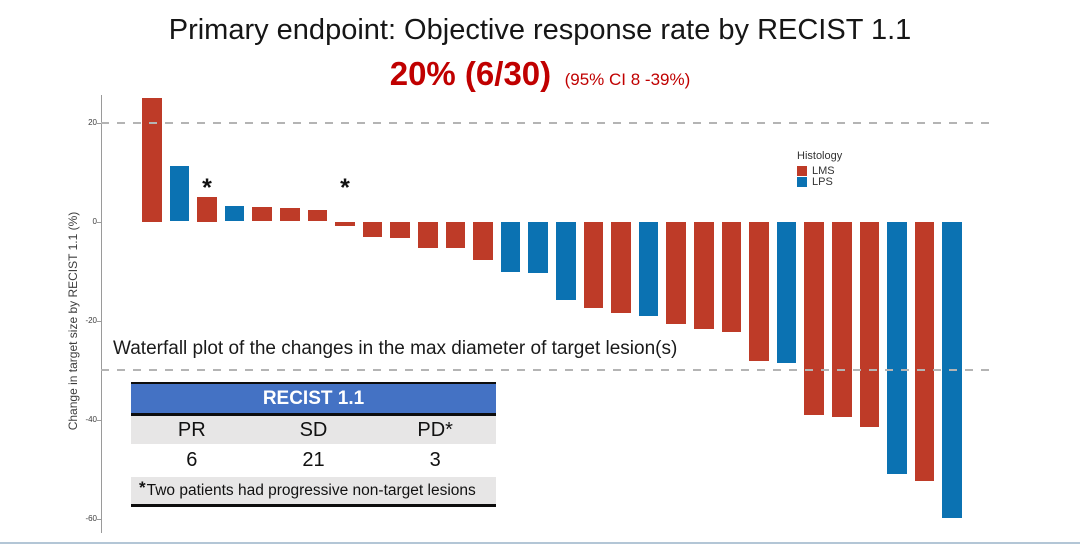 The height and width of the screenshot is (554, 1080). I want to click on value-pr: 6, so click(192, 460).